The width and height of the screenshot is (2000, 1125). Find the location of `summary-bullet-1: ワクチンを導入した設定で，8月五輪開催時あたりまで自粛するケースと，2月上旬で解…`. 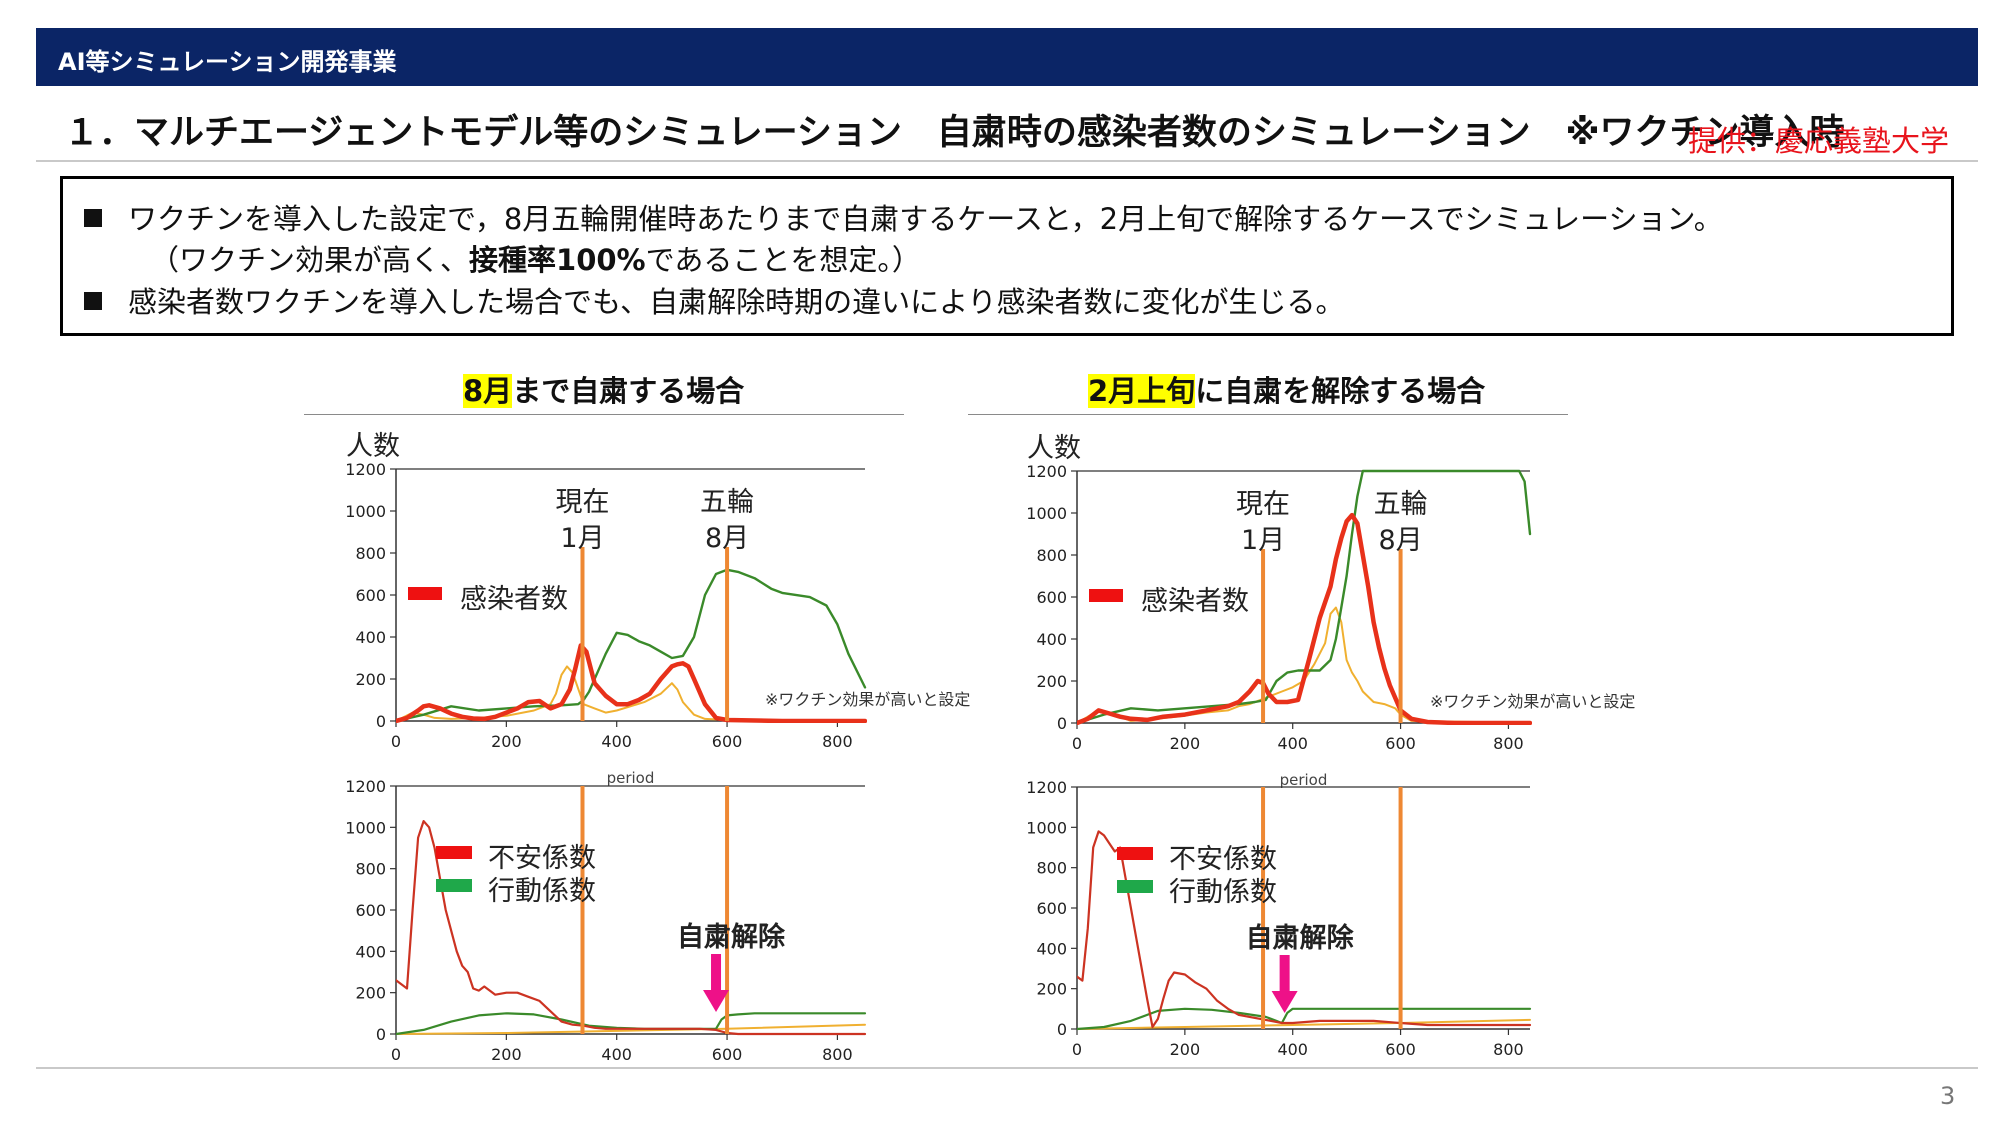

summary-bullet-1: ワクチンを導入した設定で，8月五輪開催時あたりまで自粛するケースと，2月上旬で解… is located at coordinates (903, 217).